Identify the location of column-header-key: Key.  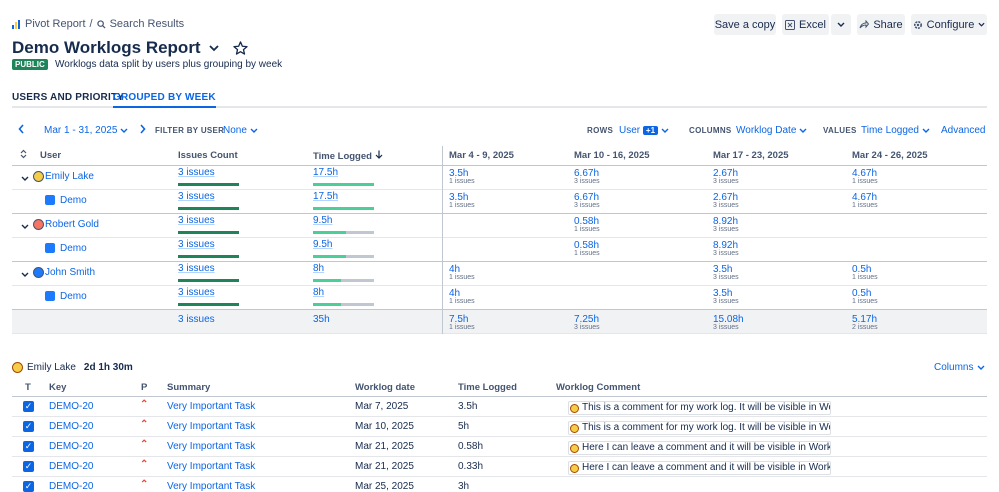
(58, 387).